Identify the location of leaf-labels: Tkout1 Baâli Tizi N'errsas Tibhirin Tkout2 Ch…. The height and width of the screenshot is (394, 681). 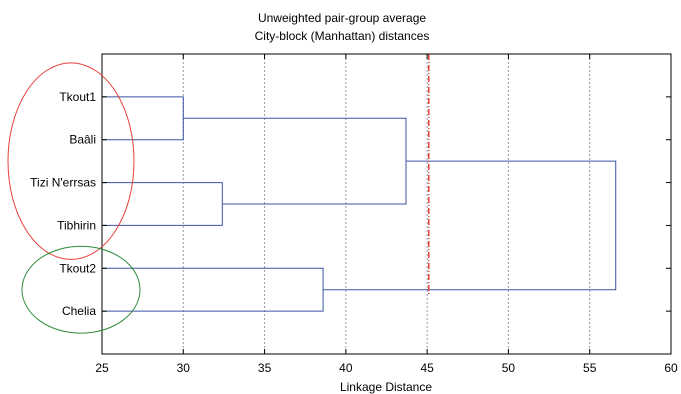
(63, 204).